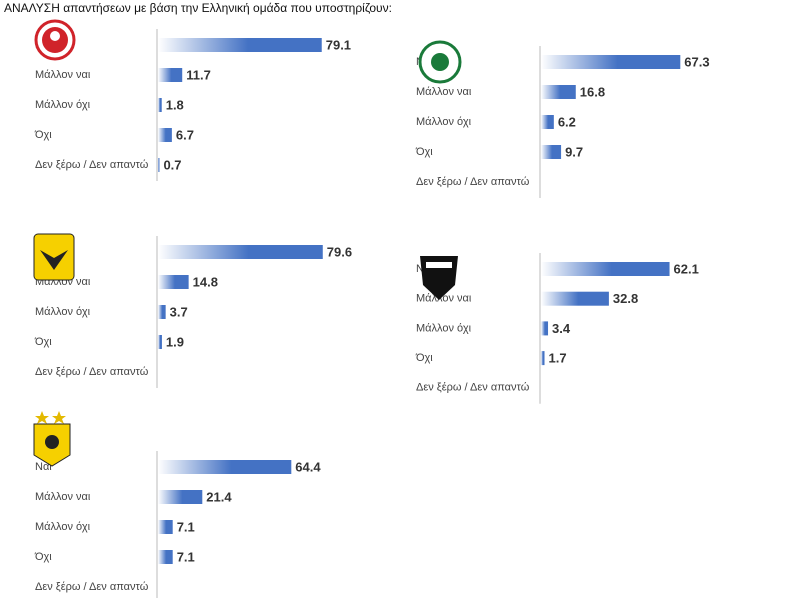 Image resolution: width=793 pixels, height=598 pixels. What do you see at coordinates (686, 268) in the screenshot?
I see `value-label: 62.1` at bounding box center [686, 268].